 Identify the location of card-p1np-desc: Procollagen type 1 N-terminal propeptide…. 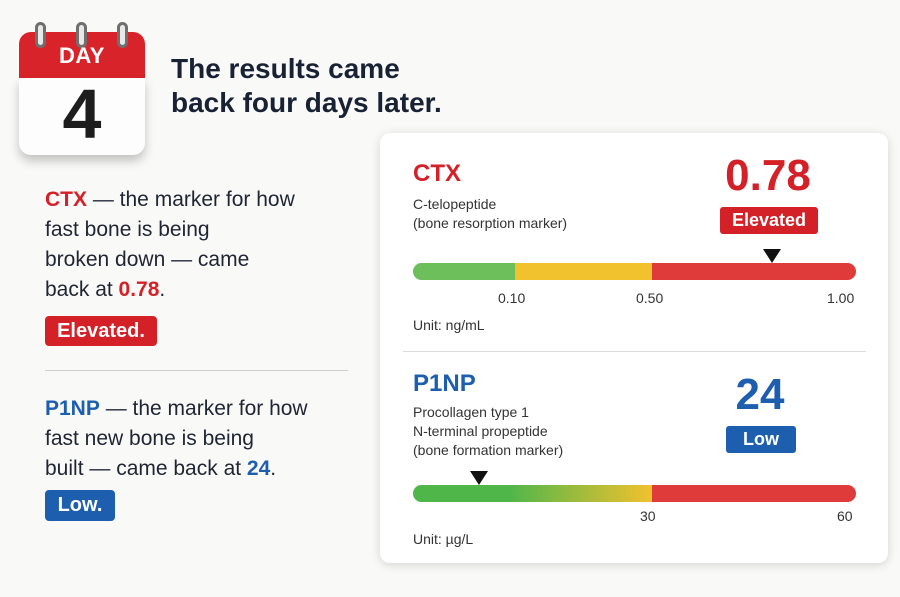
(488, 431).